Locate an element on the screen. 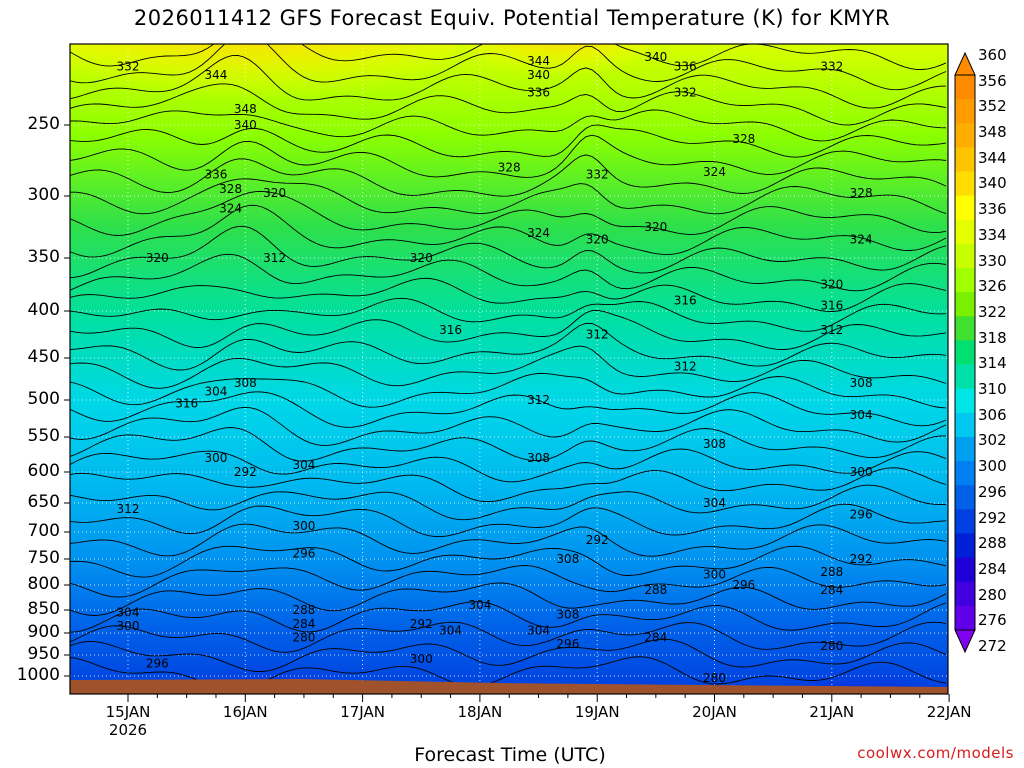 The width and height of the screenshot is (1024, 768). contour-label: 280 is located at coordinates (831, 646).